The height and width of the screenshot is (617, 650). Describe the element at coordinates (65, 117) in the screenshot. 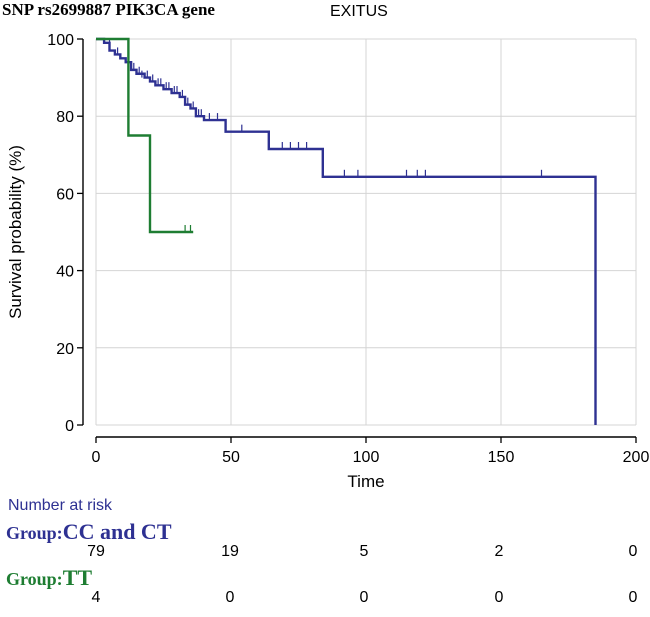

I see `y-tick-label: 80` at that location.